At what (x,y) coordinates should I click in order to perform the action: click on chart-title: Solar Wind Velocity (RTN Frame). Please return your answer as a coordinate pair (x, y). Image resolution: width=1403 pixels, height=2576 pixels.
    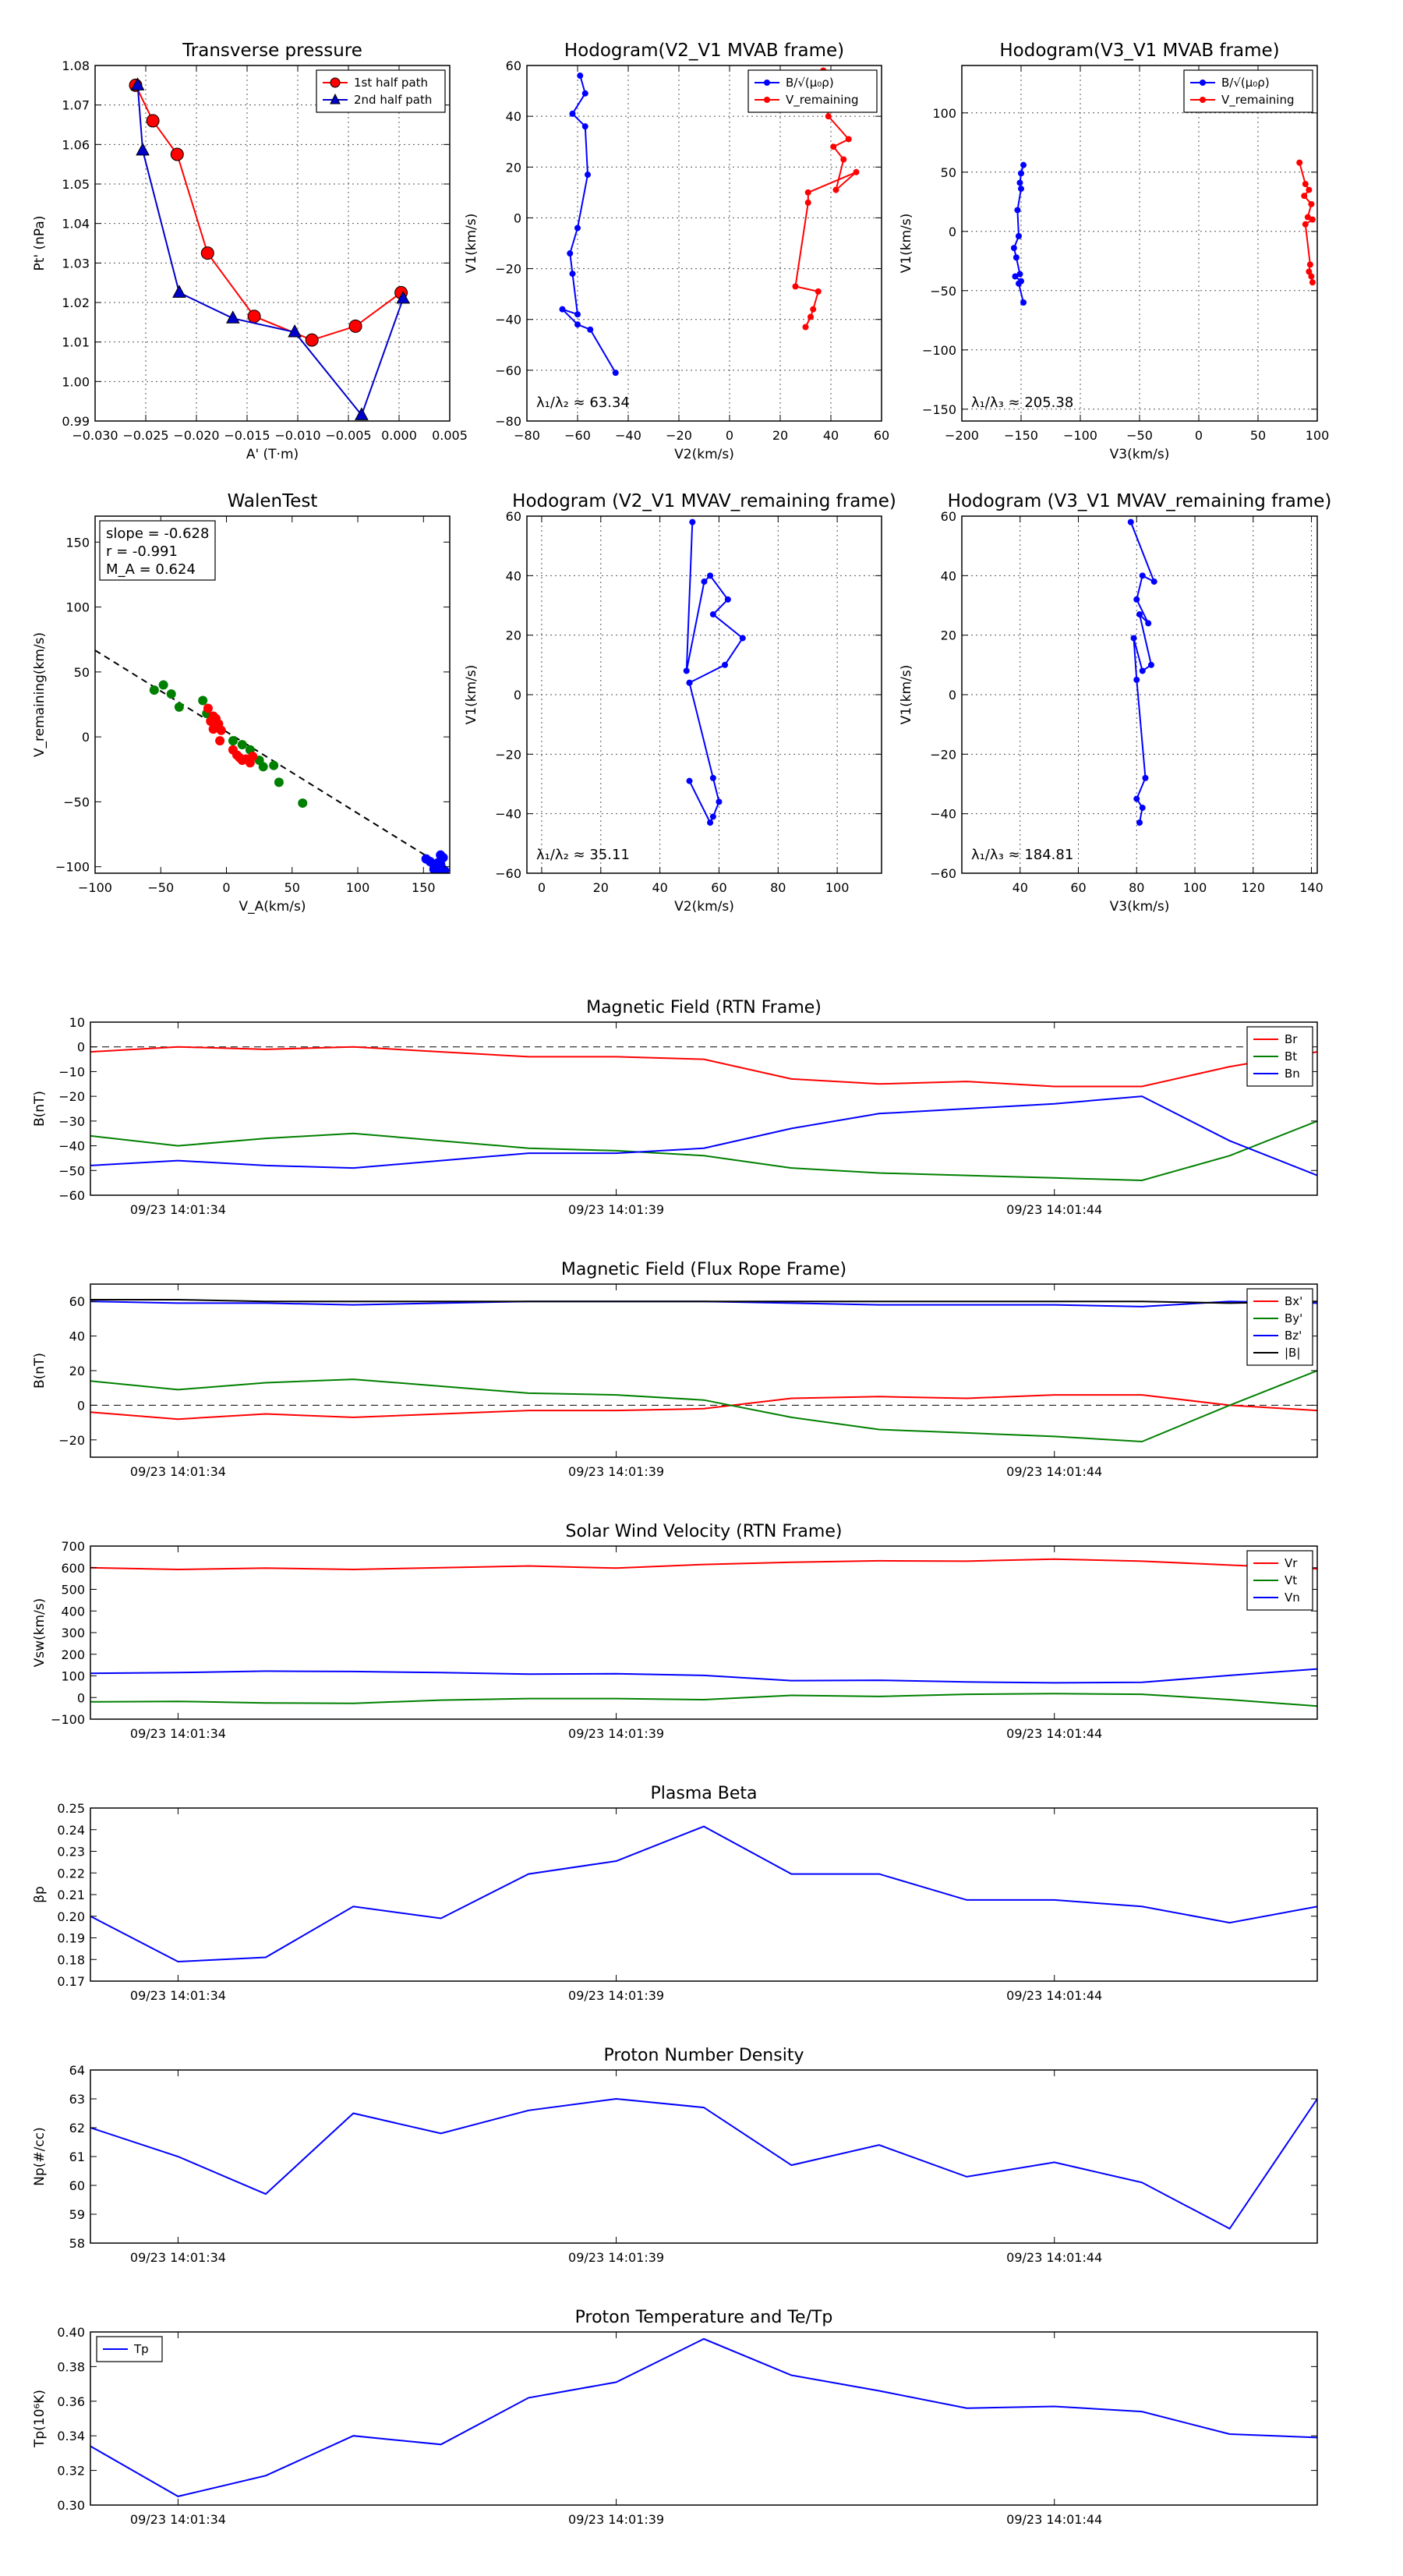
    Looking at the image, I should click on (704, 1531).